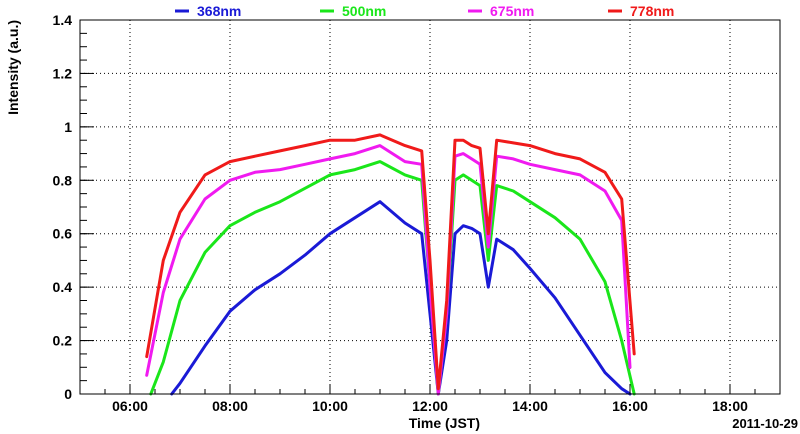 The width and height of the screenshot is (800, 434). I want to click on legend-label-675nm: 675nm, so click(512, 11).